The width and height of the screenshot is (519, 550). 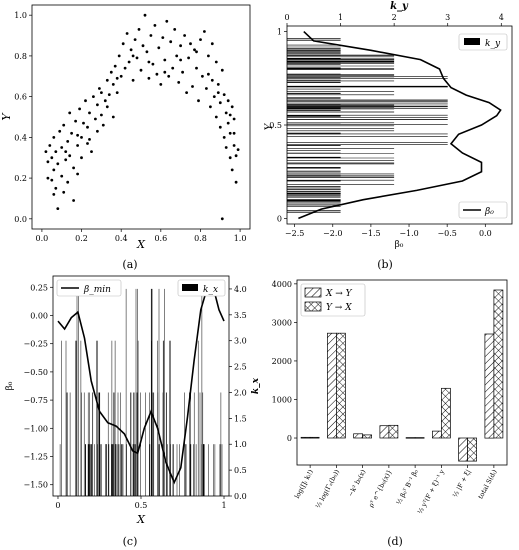 I want to click on panel-c-legend-kx-swatch, so click(x=190, y=287).